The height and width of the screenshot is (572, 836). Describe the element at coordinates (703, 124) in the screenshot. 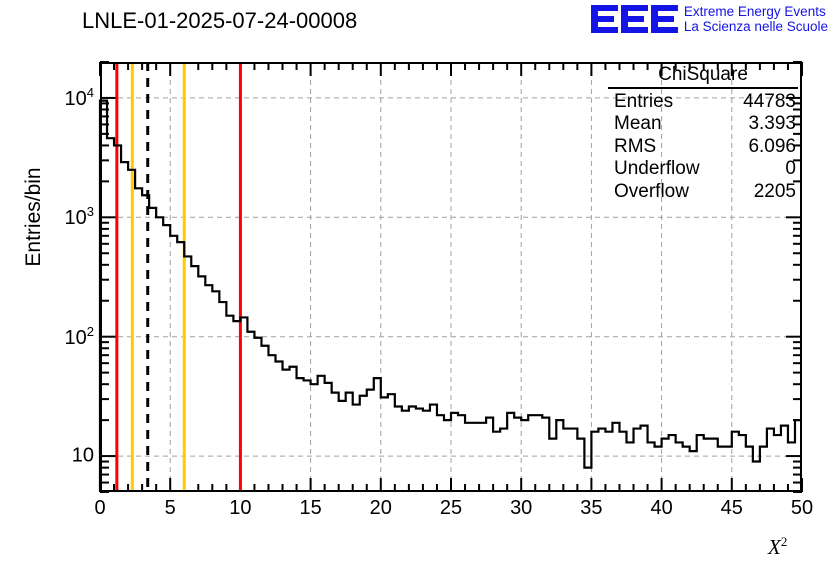

I see `stats-row: Mean 3.393` at that location.